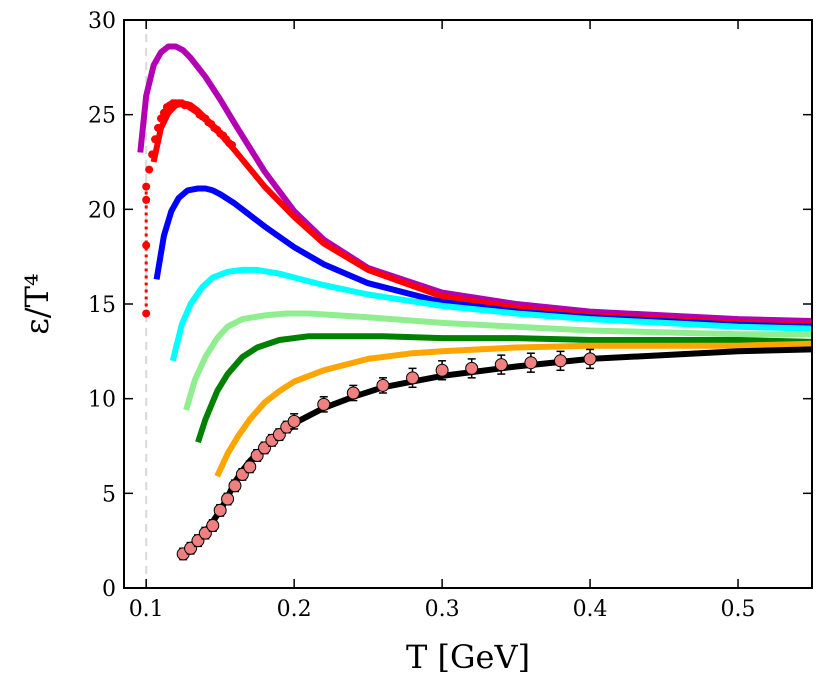 This screenshot has width=830, height=692. What do you see at coordinates (468, 657) in the screenshot?
I see `x-axis-label: T [GeV]` at bounding box center [468, 657].